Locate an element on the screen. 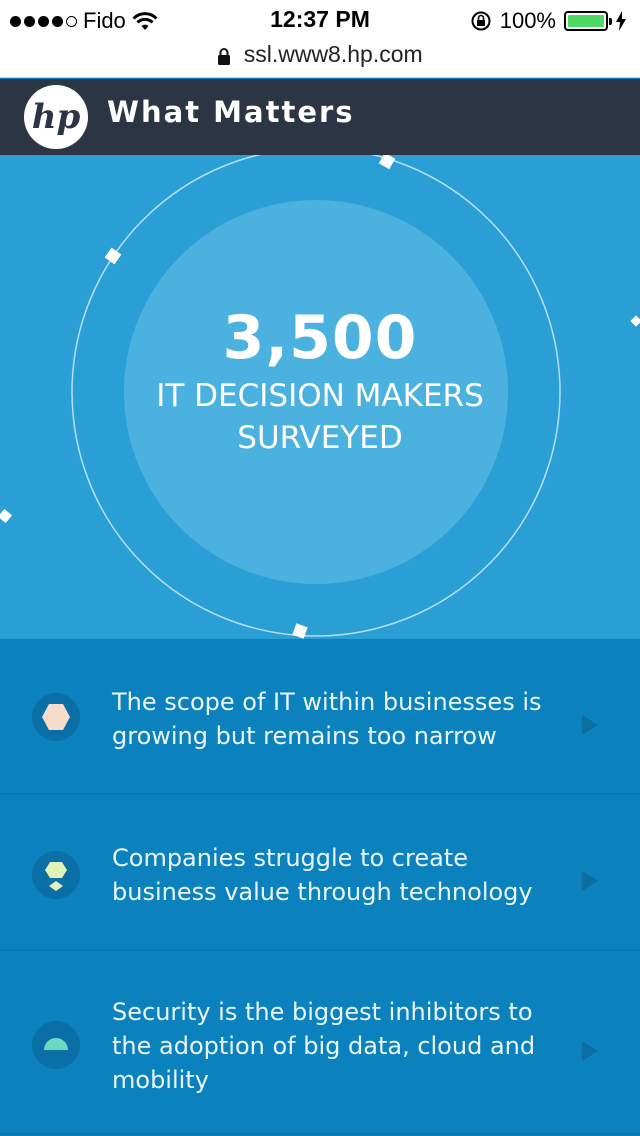 Image resolution: width=640 pixels, height=1136 pixels. status-time: 12:37 PM is located at coordinates (320, 19).